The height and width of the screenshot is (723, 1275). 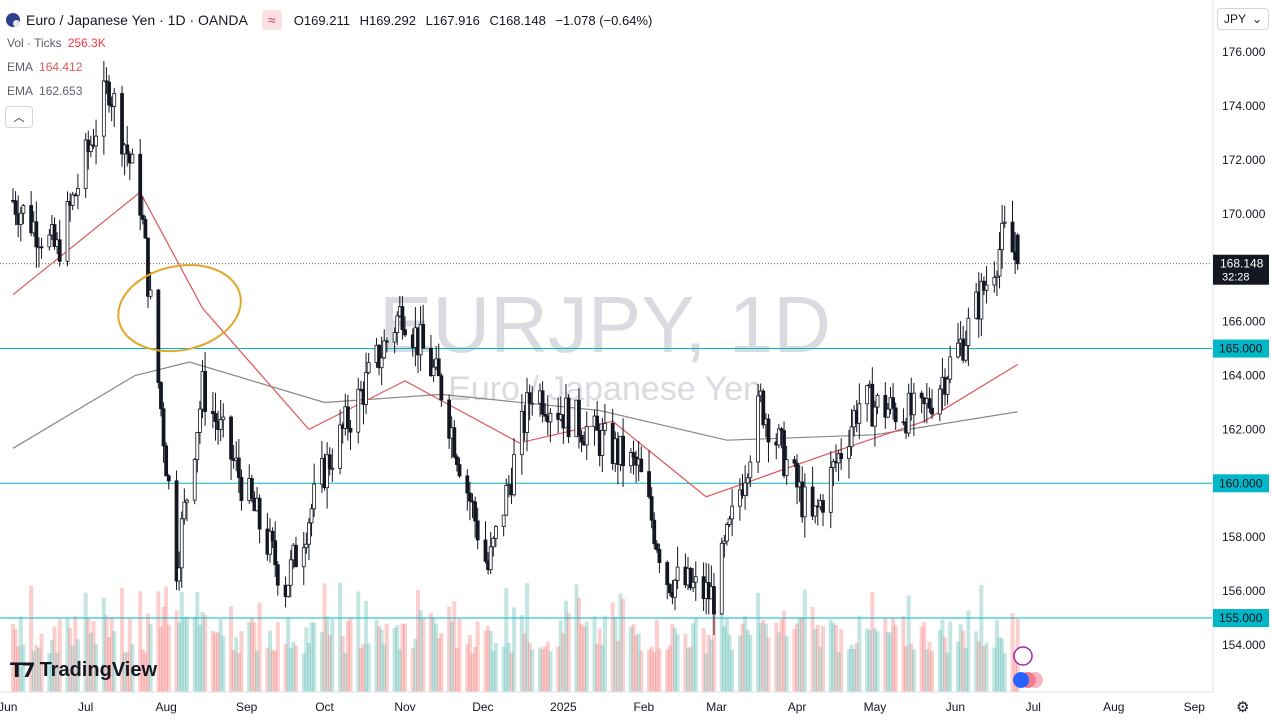 I want to click on level-badge-label: 160.000, so click(x=1241, y=483).